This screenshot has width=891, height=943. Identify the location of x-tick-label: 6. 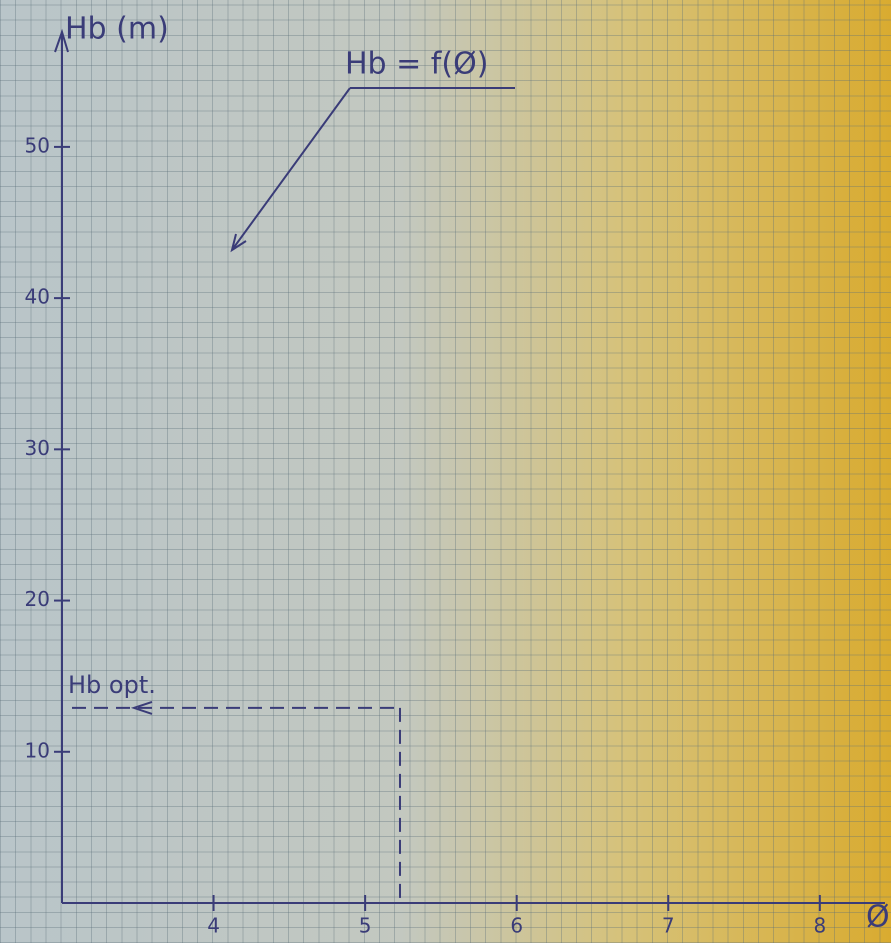
(516, 926).